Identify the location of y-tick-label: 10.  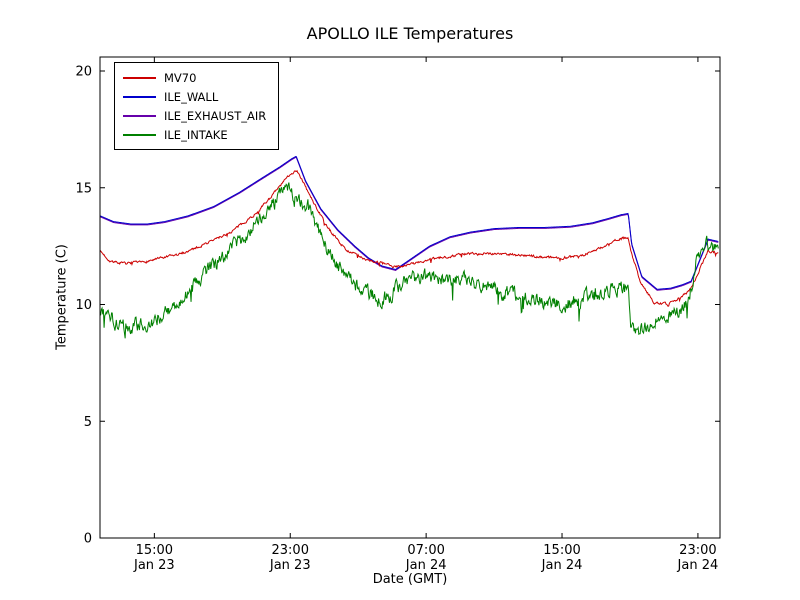
(83, 305).